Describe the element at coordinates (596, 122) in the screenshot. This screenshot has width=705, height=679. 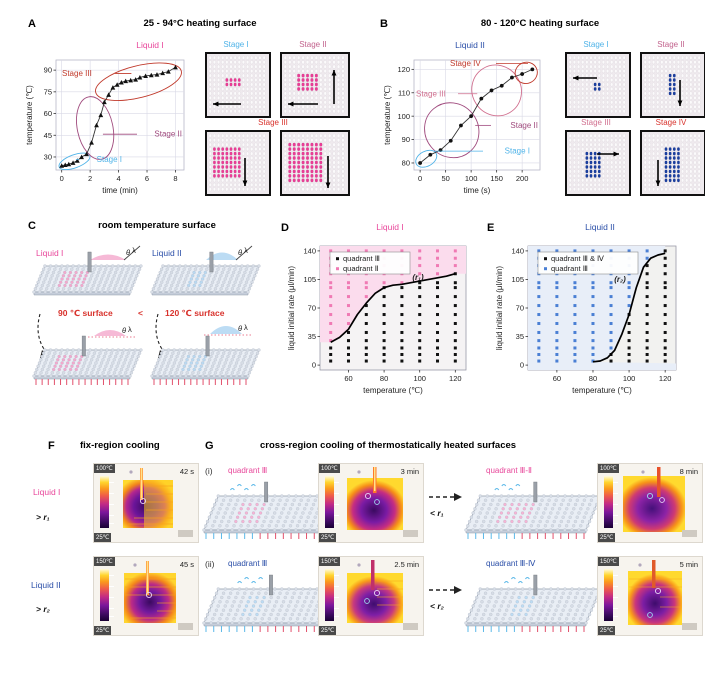
I see `panel-b-caption-stage3: Stage III` at that location.